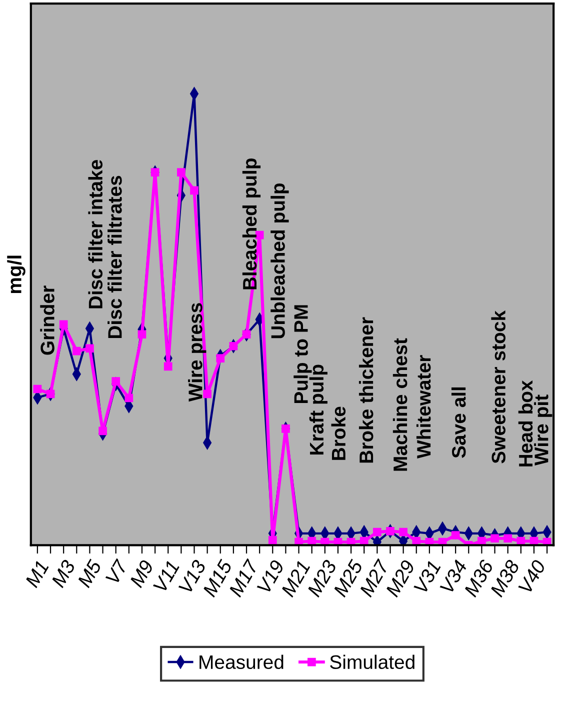  What do you see at coordinates (16, 275) in the screenshot?
I see `y-axis-title: mg/l` at bounding box center [16, 275].